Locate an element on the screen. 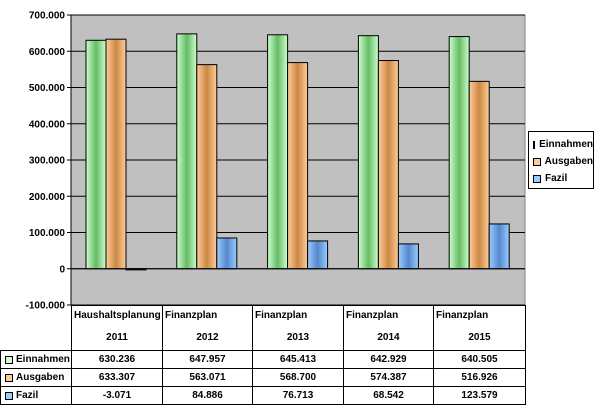 Image resolution: width=600 pixels, height=412 pixels. row-label-text: Einnahmen is located at coordinates (43, 359).